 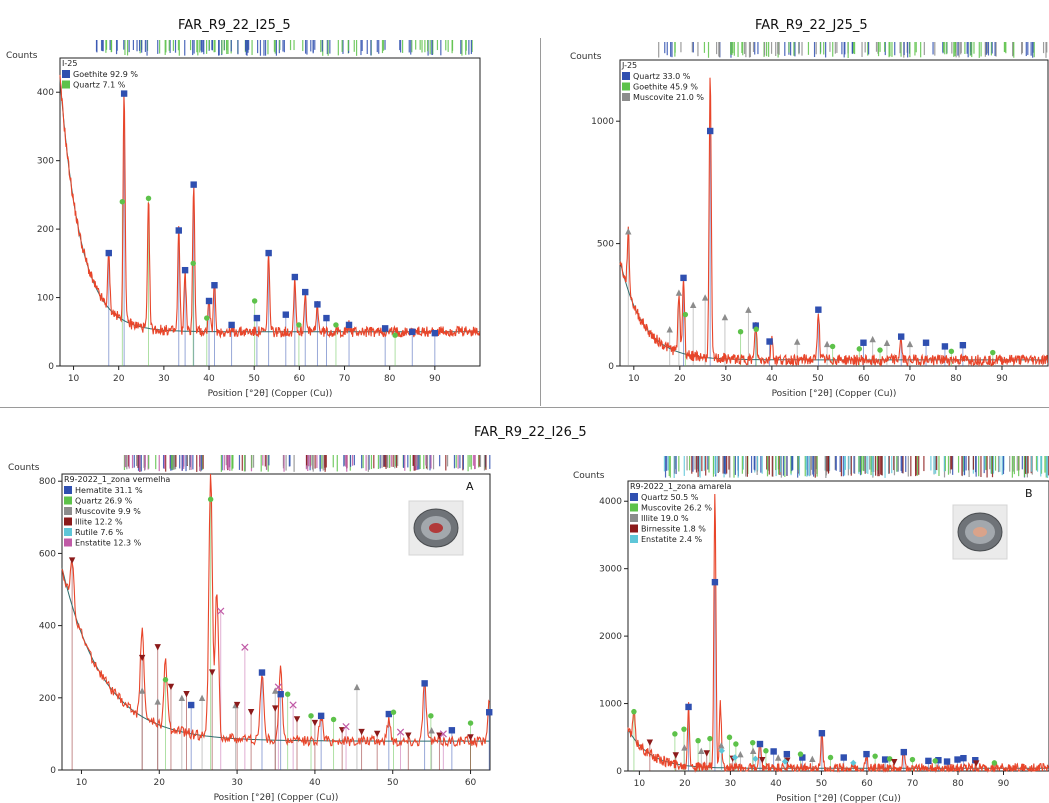 What do you see at coordinates (390, 379) in the screenshot?
I see `x-tick-label: 80` at bounding box center [390, 379].